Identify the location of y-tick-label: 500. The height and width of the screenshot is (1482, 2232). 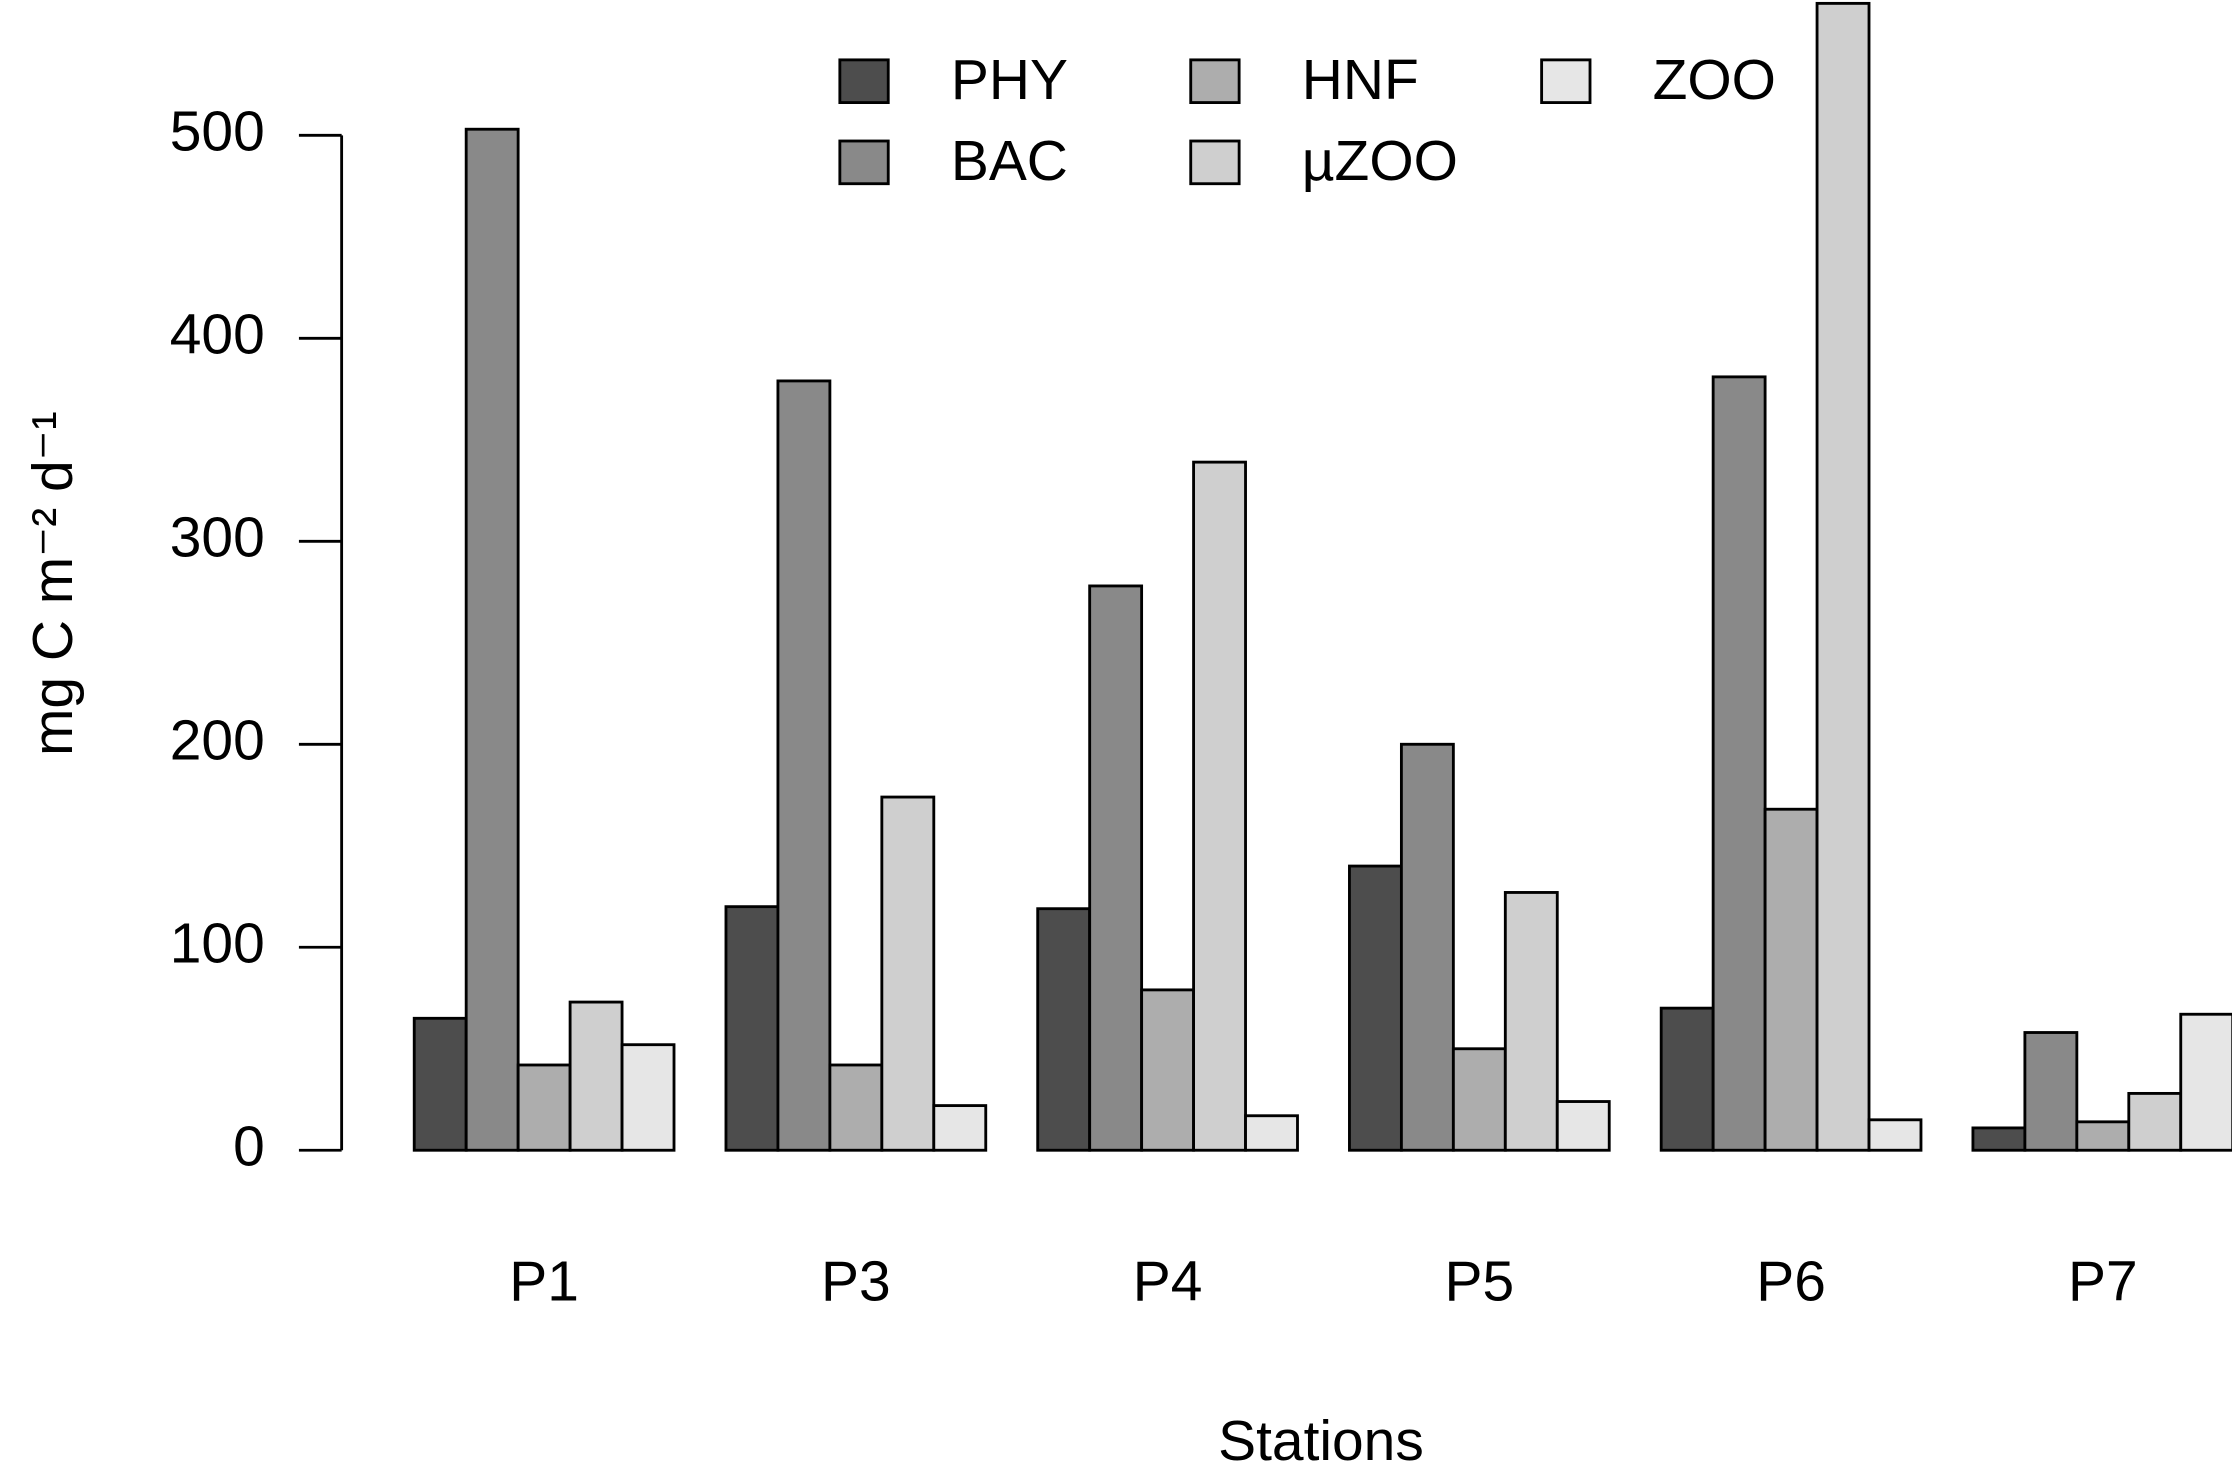
(217, 131).